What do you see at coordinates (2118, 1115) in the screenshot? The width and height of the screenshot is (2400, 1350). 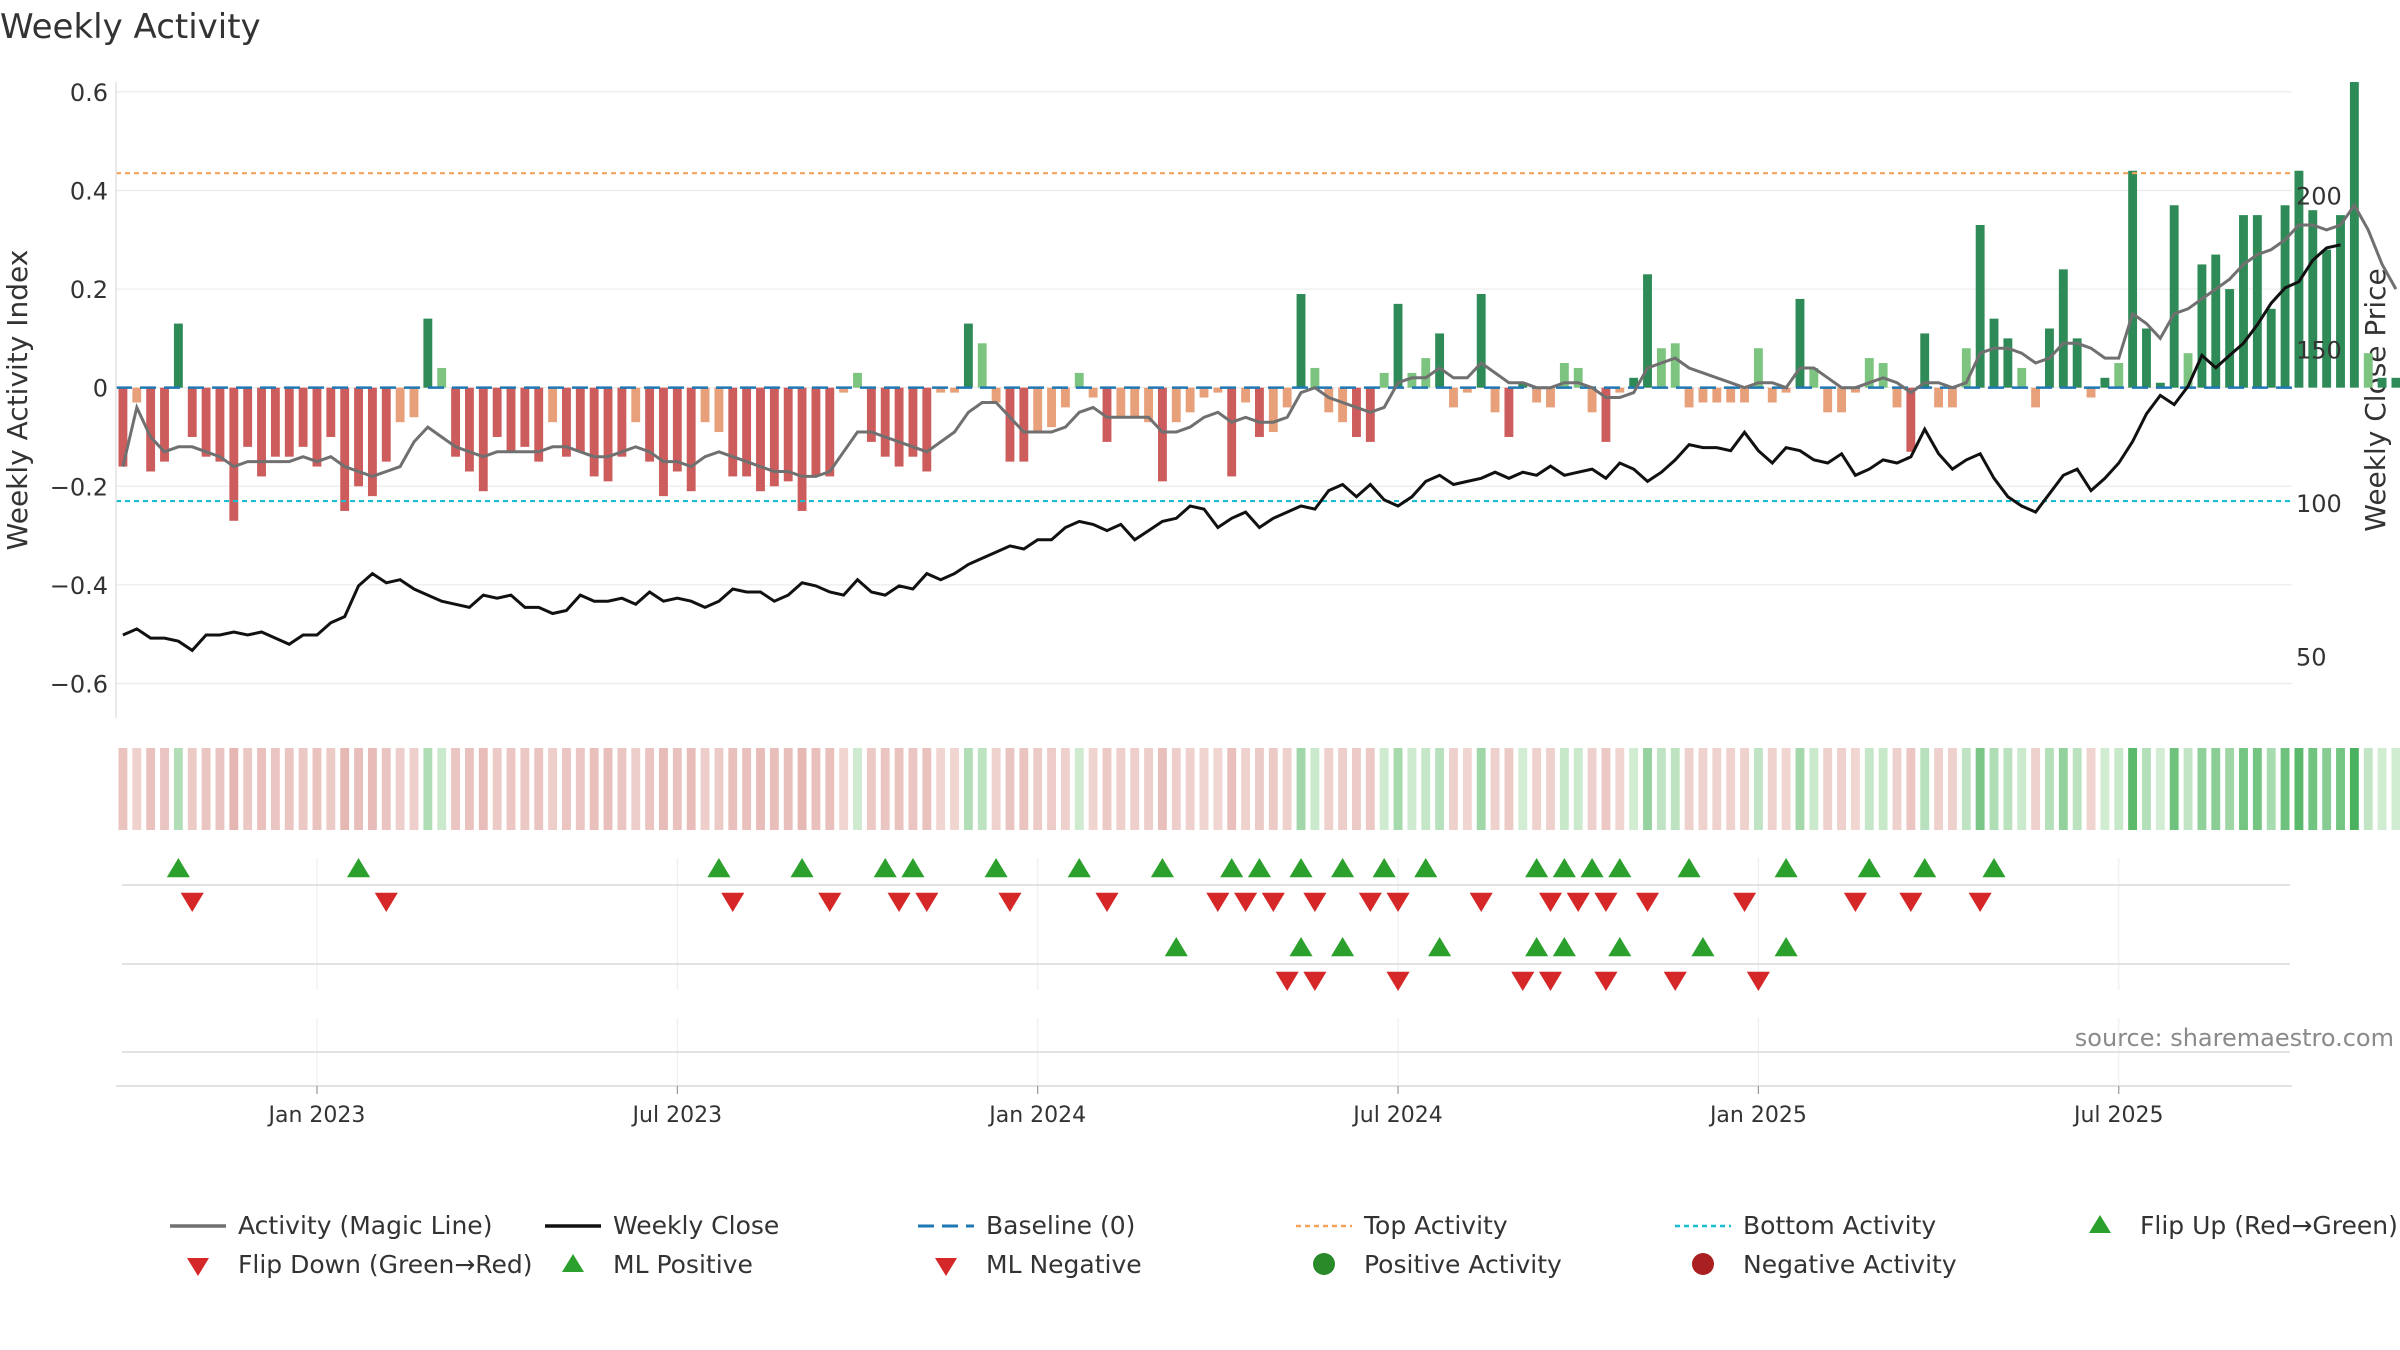 I see `x-tick-label: Jul 2025` at bounding box center [2118, 1115].